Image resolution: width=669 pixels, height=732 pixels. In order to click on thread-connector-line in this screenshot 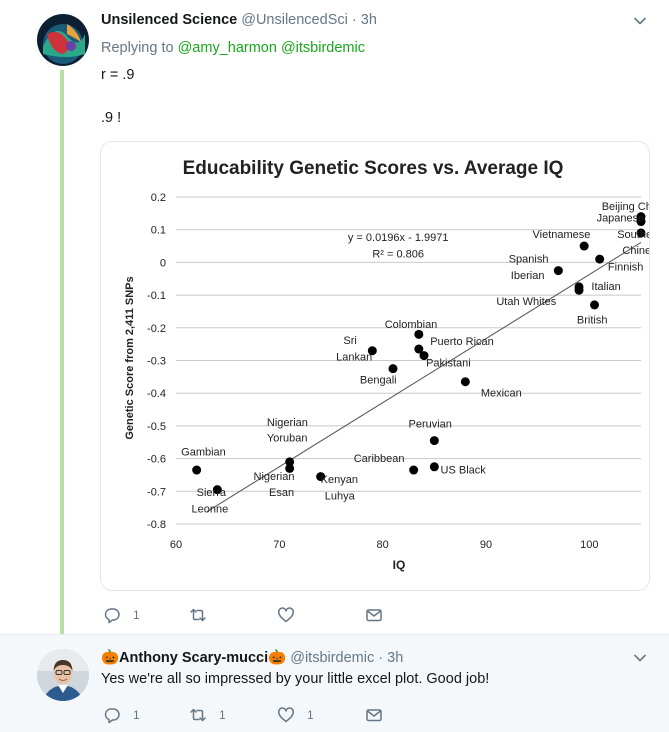, I will do `click(62, 354)`.